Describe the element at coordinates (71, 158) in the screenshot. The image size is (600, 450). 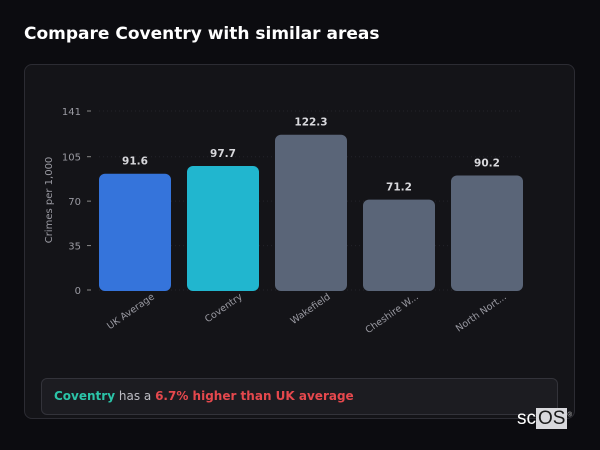
I see `y-tick-label: 105` at that location.